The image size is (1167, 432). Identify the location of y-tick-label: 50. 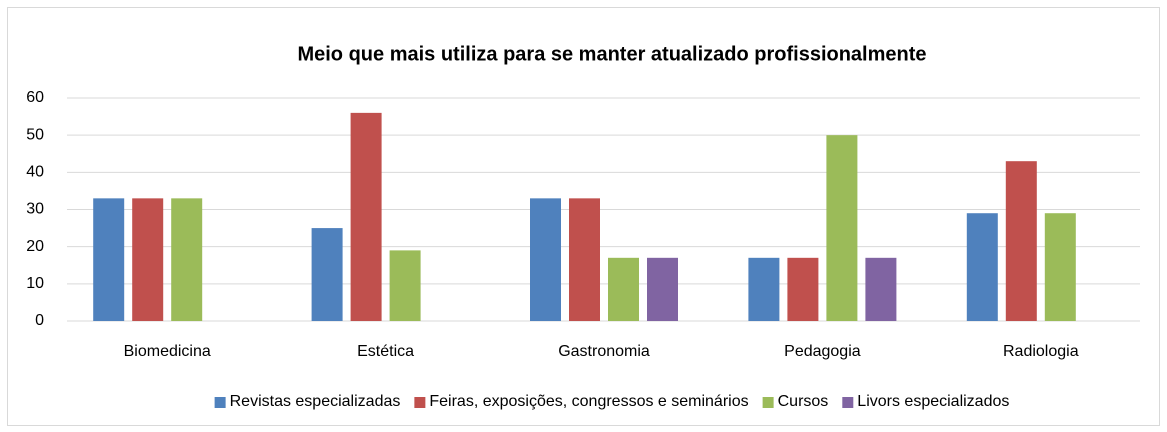
(35, 134).